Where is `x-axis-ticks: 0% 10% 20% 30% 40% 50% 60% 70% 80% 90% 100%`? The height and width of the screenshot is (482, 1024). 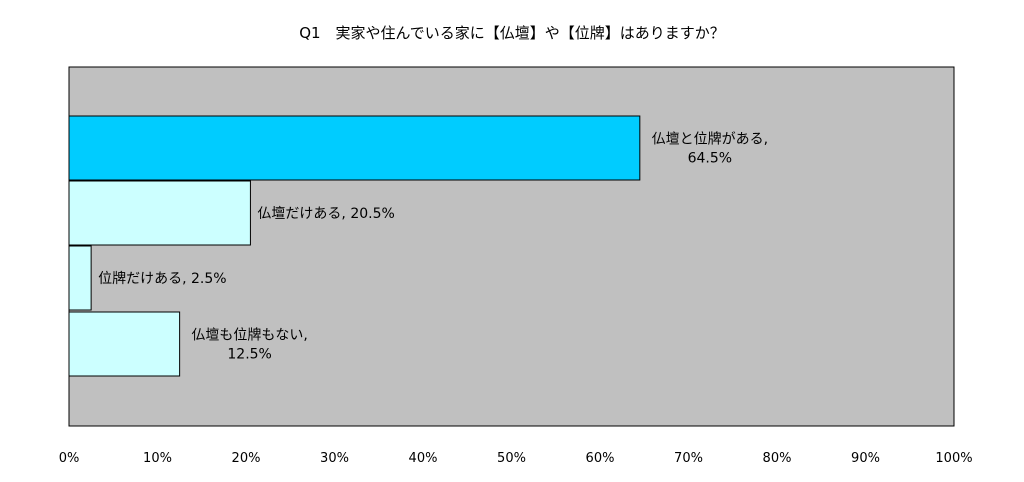 x-axis-ticks: 0% 10% 20% 30% 40% 50% 60% 70% 80% 90% 100% is located at coordinates (516, 458).